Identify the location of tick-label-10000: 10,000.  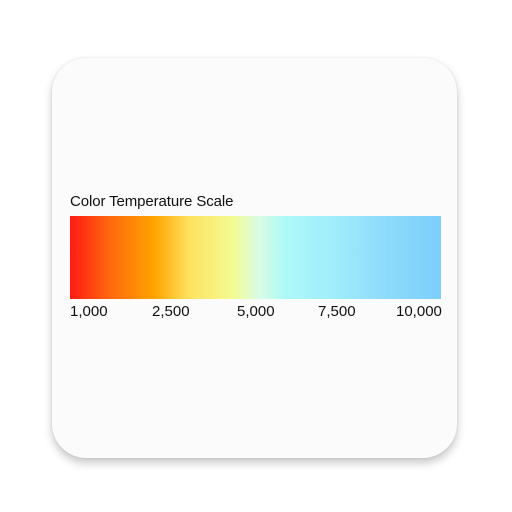
(419, 311).